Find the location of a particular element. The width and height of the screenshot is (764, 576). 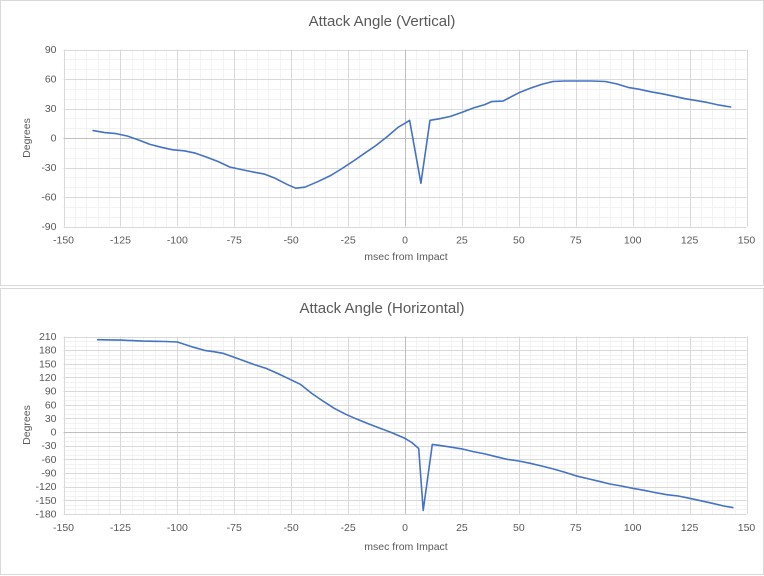

y-tick-label: -150 is located at coordinates (45, 501).